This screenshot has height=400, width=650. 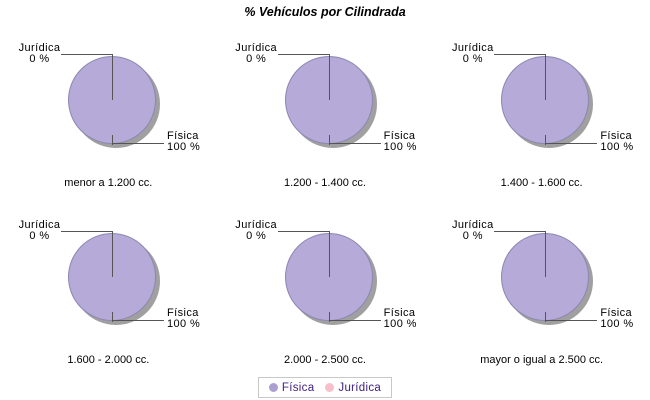 I want to click on legend-item-fisica: Física, so click(x=291, y=387).